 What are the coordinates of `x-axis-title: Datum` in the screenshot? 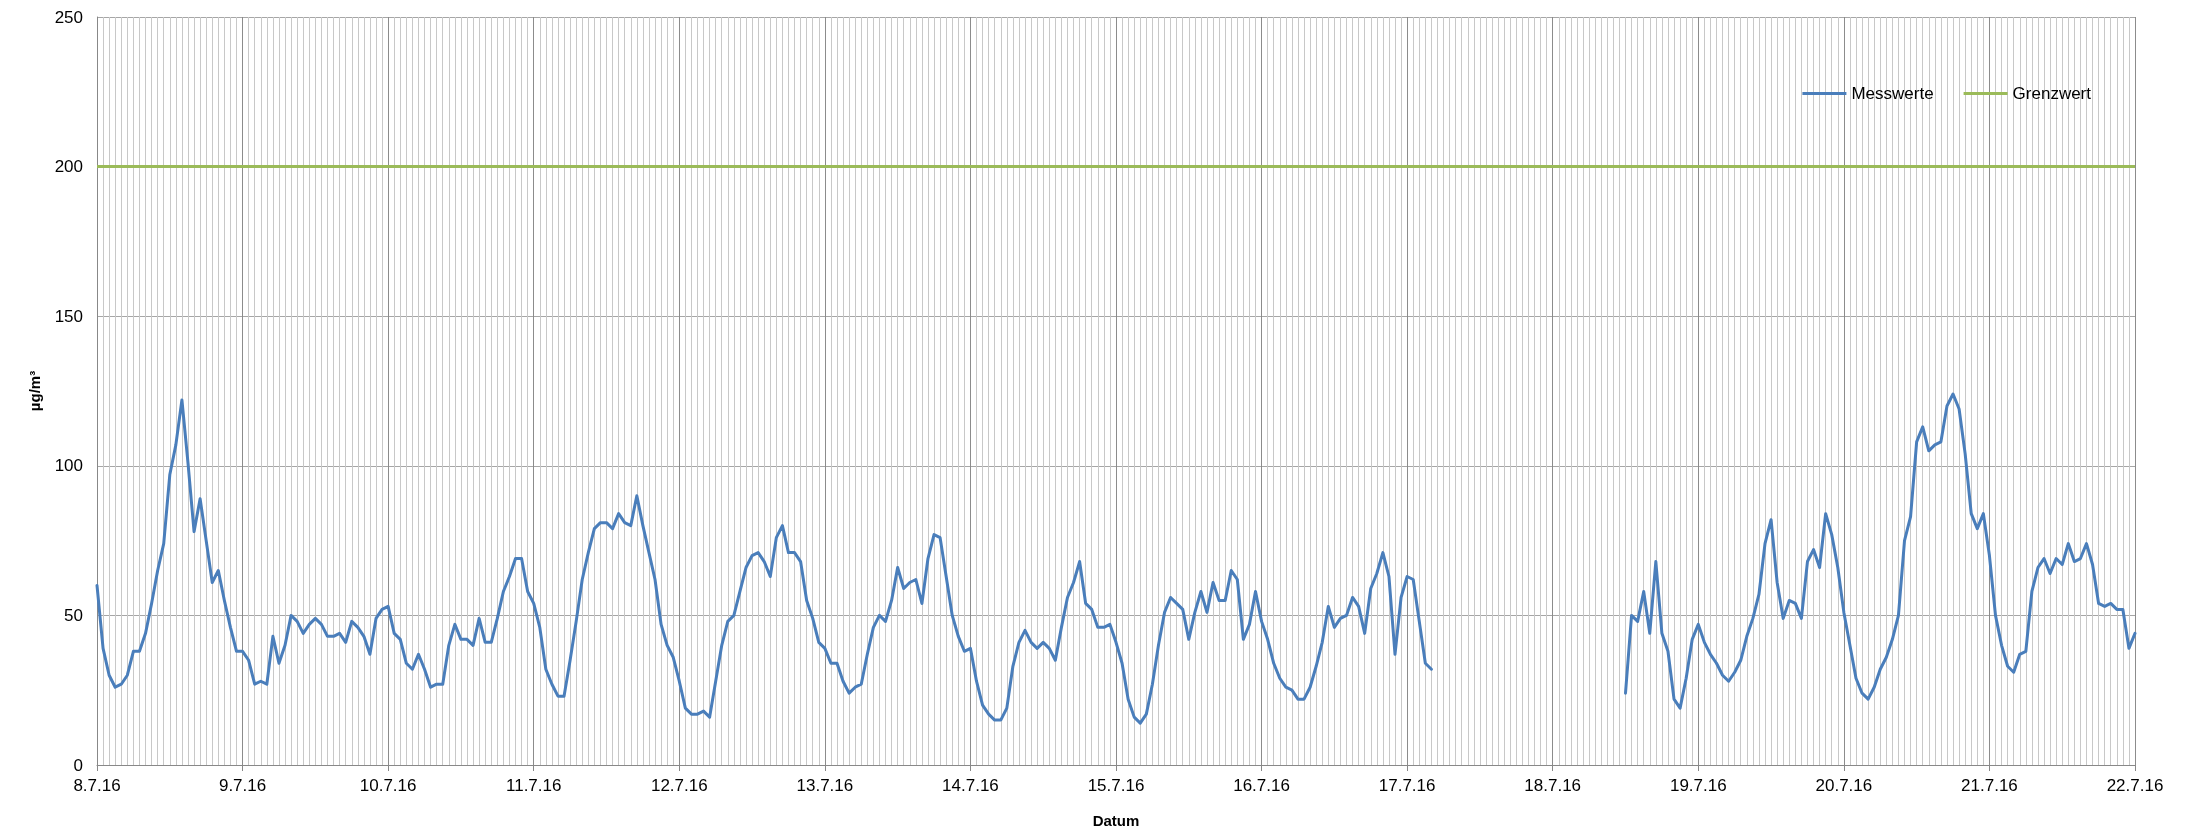 It's located at (1116, 820).